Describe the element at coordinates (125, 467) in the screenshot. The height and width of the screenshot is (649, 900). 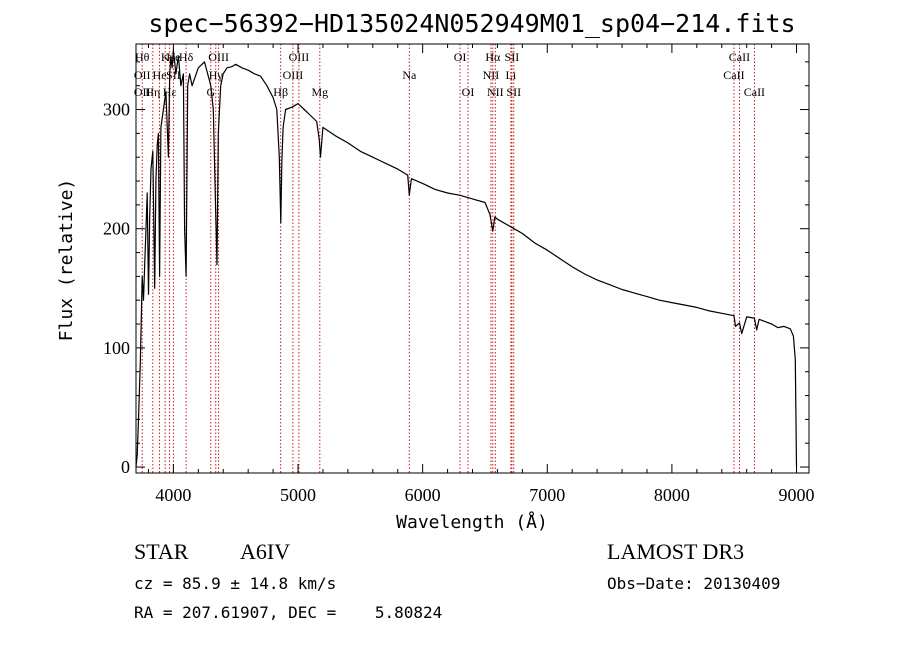
I see `y-tick-label: 0` at that location.